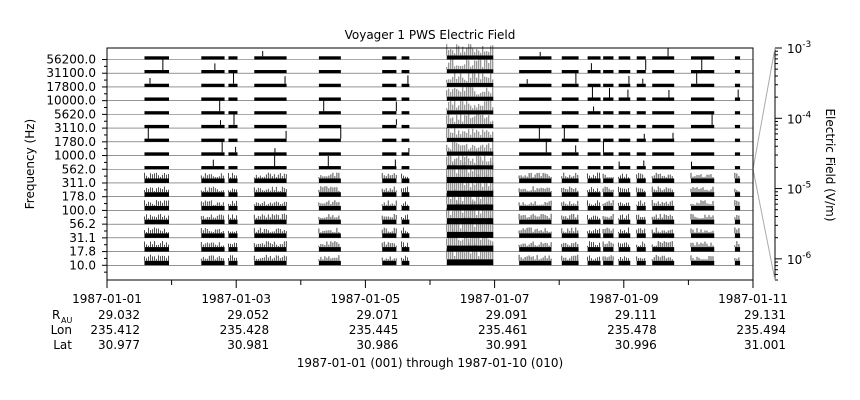  Describe the element at coordinates (799, 118) in the screenshot. I see `colorbar-tick-label: 10-4` at that location.